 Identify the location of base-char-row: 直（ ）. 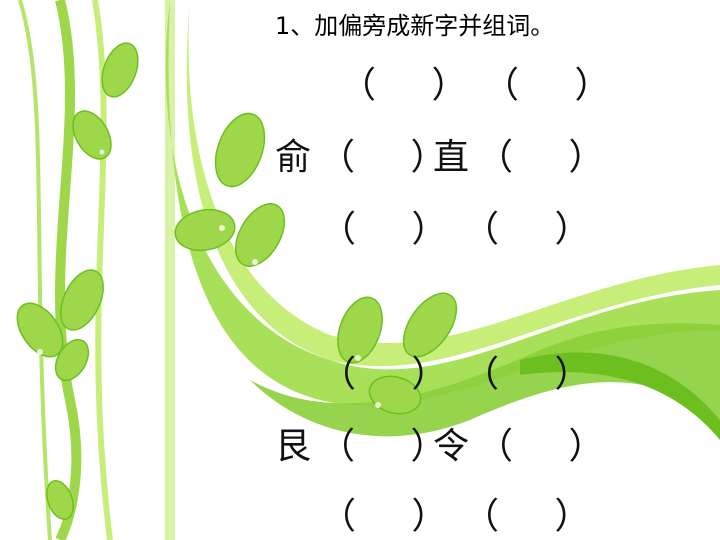
(529, 158).